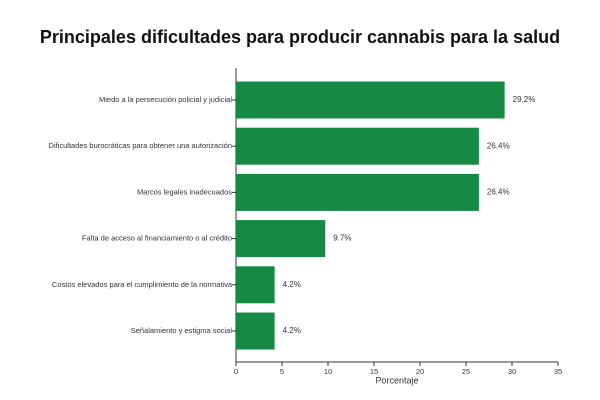 The width and height of the screenshot is (600, 400). What do you see at coordinates (328, 371) in the screenshot?
I see `x-tick-label: 10` at bounding box center [328, 371].